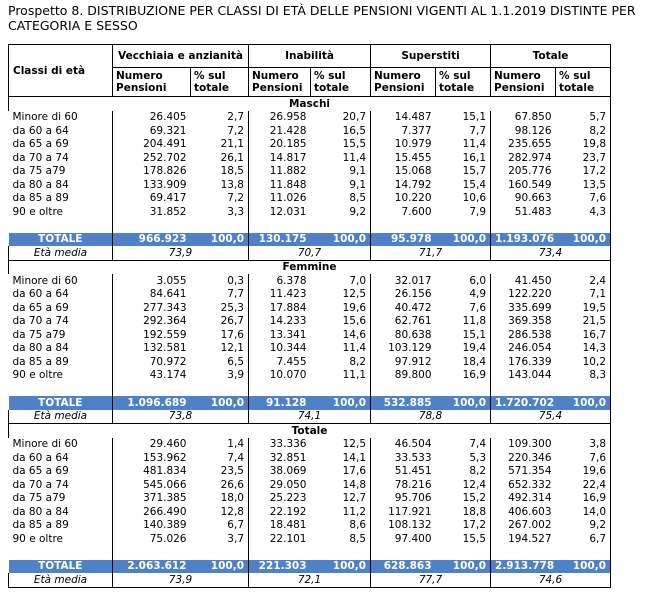 The height and width of the screenshot is (598, 646). What do you see at coordinates (523, 403) in the screenshot?
I see `total-cell: 1.720.702` at bounding box center [523, 403].